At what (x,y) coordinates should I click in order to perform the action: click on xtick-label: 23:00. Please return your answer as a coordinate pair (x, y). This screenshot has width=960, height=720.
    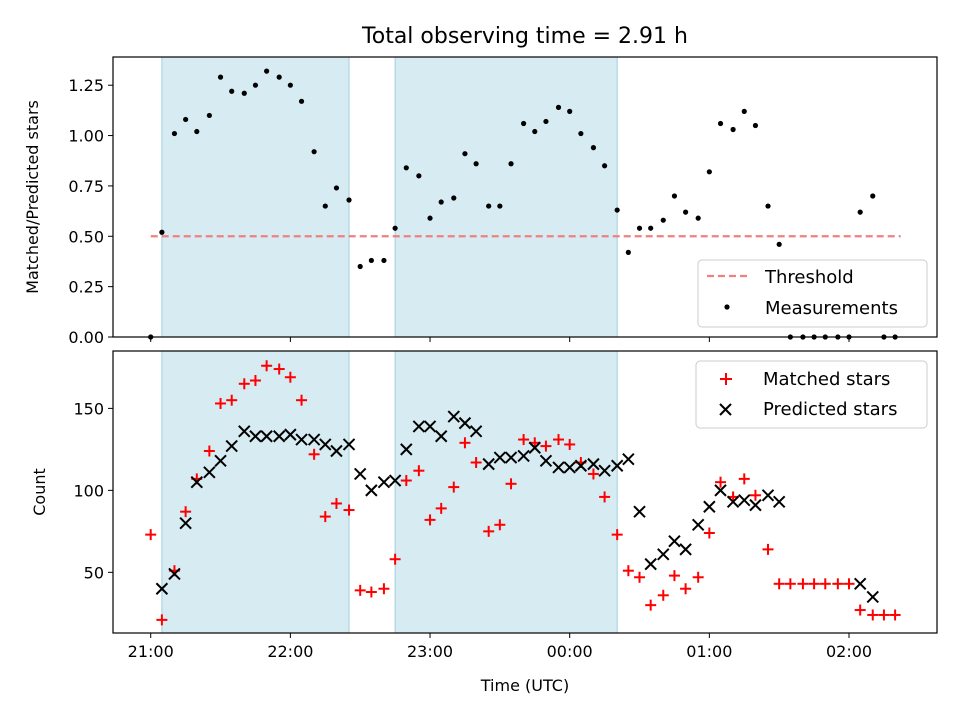
    Looking at the image, I should click on (430, 651).